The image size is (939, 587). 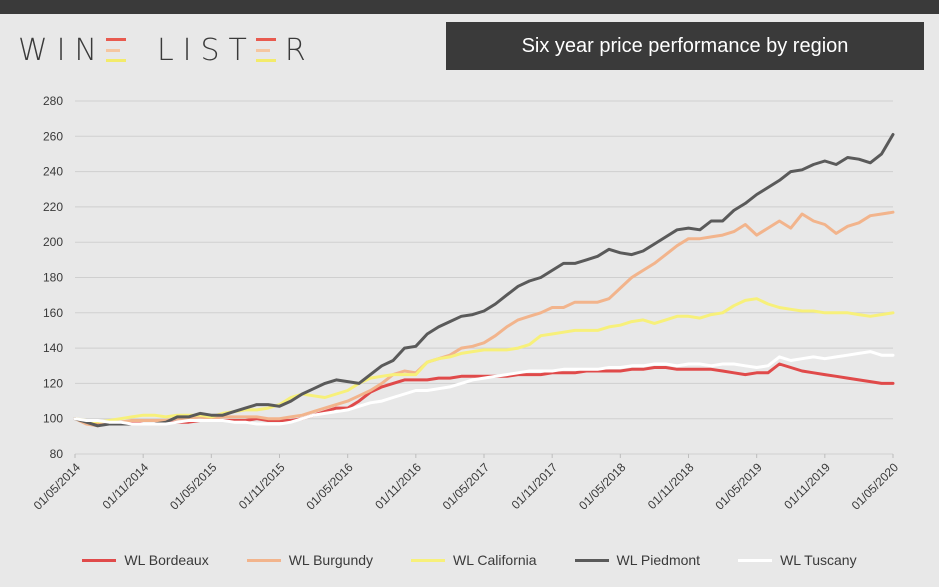 I want to click on brand-logo: WIN LIST R, so click(x=166, y=50).